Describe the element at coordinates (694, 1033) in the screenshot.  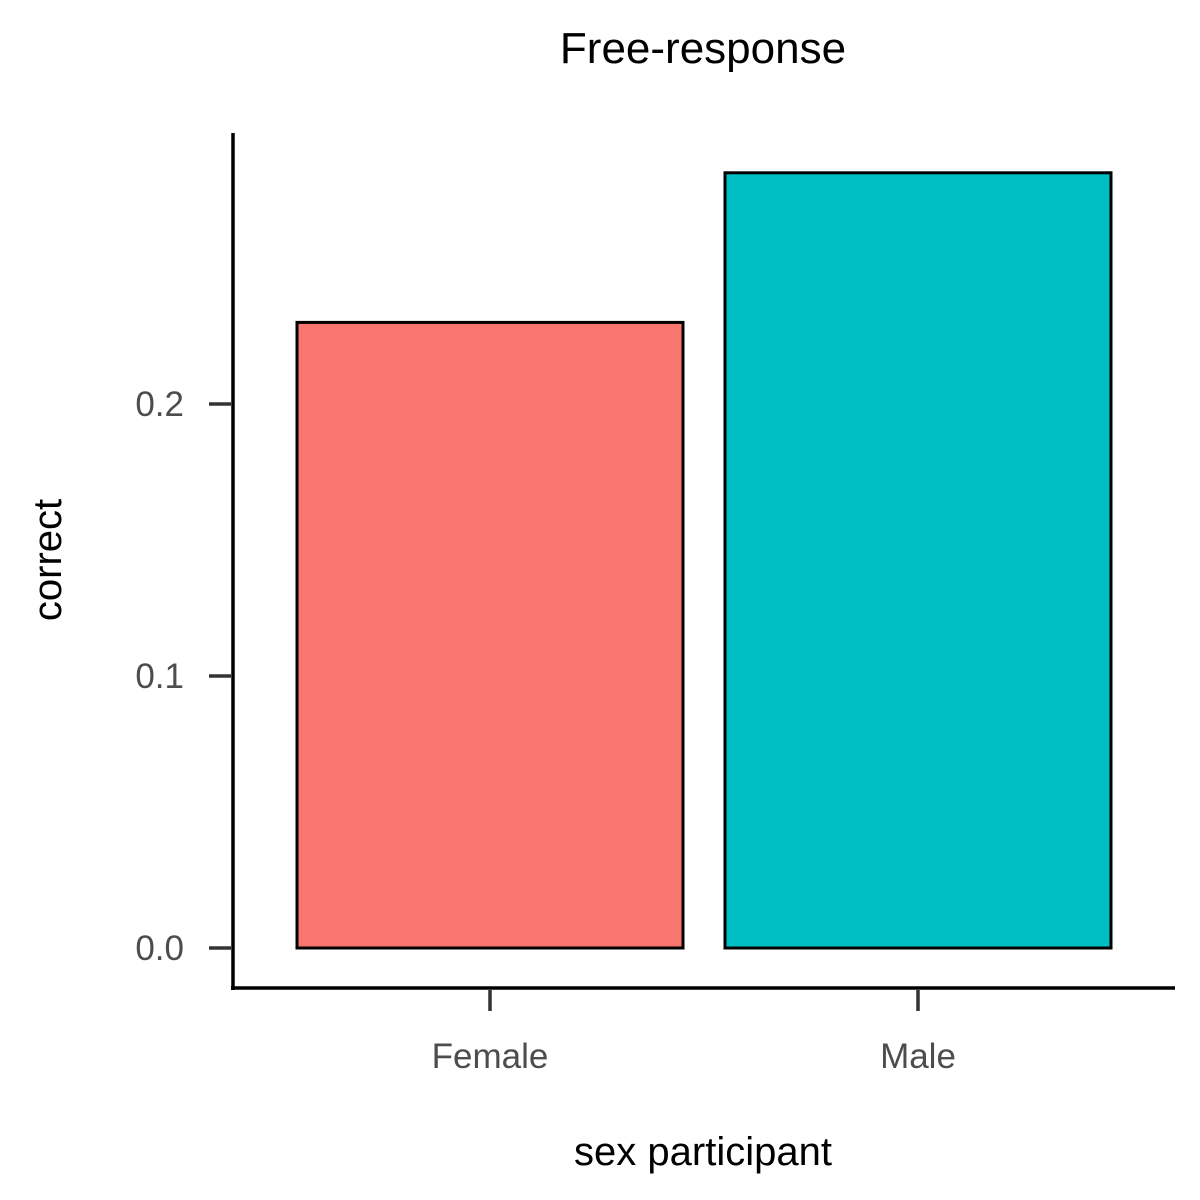
I see `x-ticks-layer: Female Male` at that location.